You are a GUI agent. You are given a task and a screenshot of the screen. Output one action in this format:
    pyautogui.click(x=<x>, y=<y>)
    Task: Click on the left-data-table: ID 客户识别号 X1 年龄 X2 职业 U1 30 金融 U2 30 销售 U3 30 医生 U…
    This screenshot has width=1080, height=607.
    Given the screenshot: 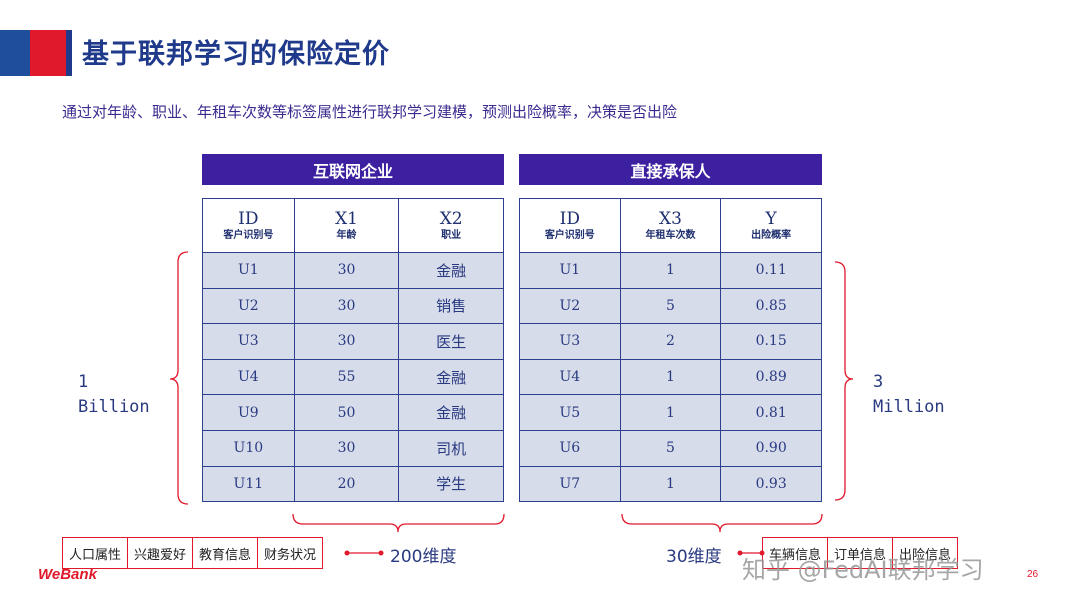 What is the action you would take?
    pyautogui.click(x=353, y=350)
    